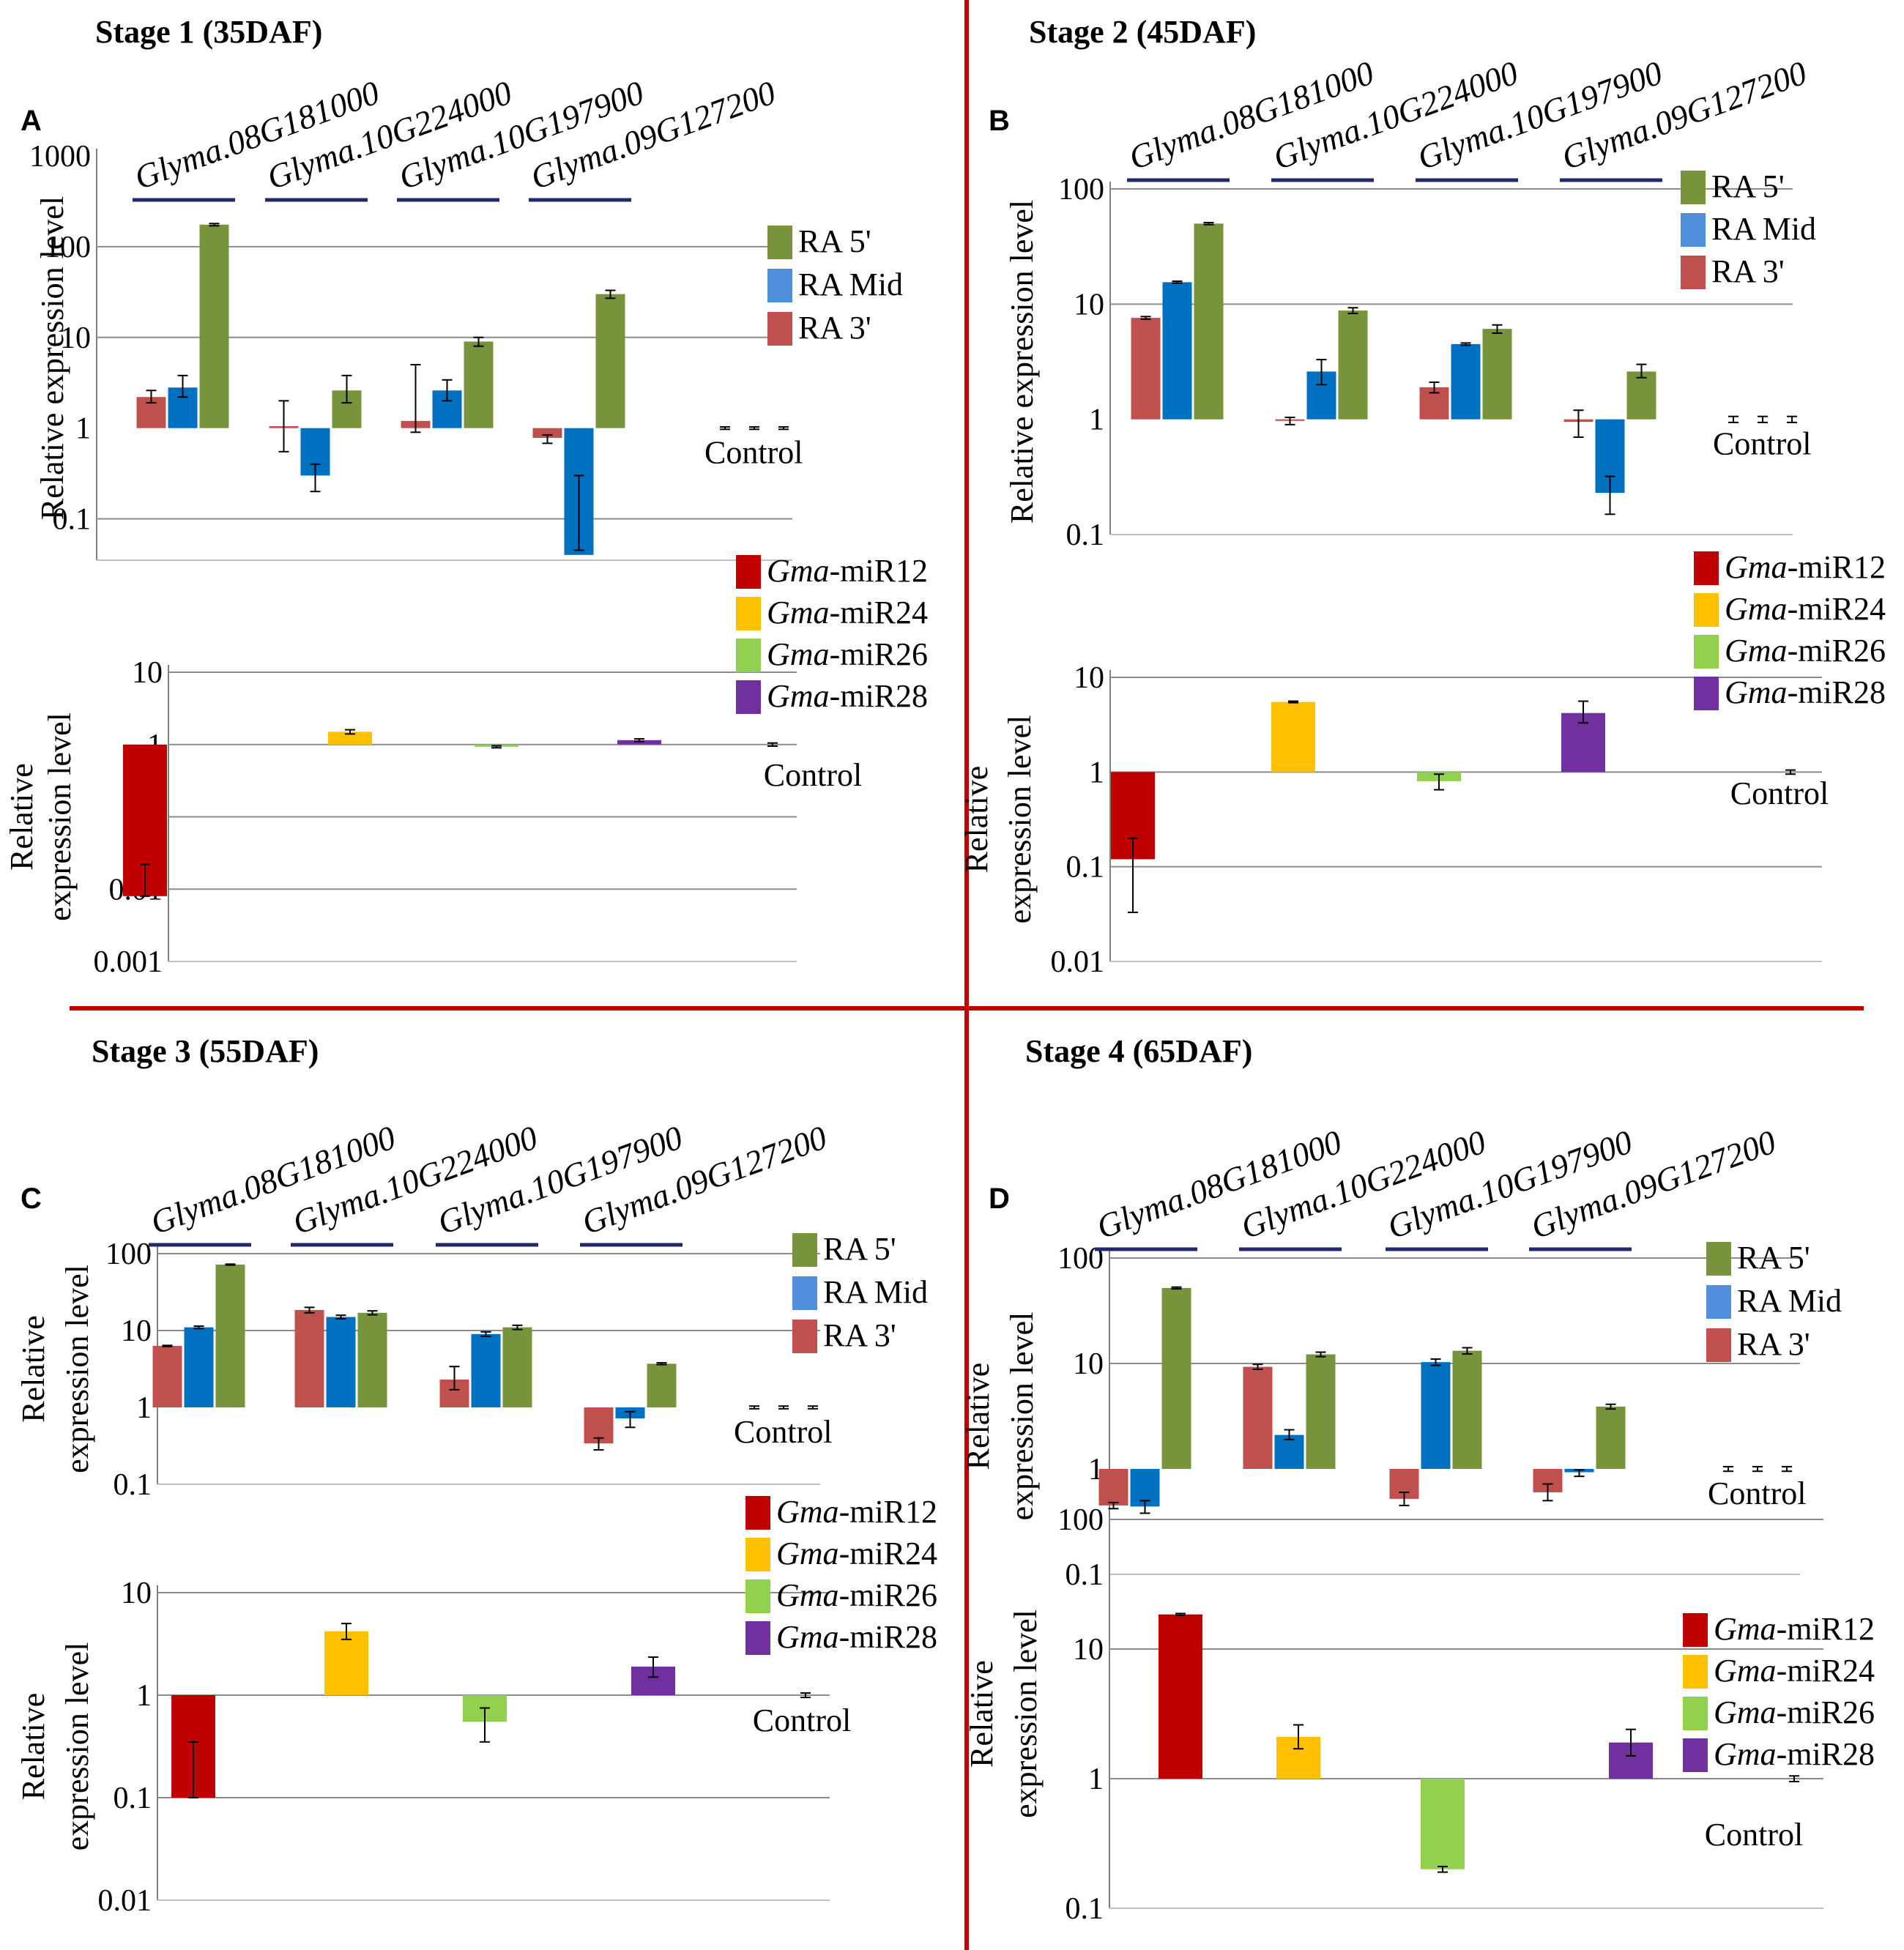 The width and height of the screenshot is (1904, 1950). Describe the element at coordinates (133, 1798) in the screenshot. I see `chart-C2-tick-0-1: 0.1` at that location.